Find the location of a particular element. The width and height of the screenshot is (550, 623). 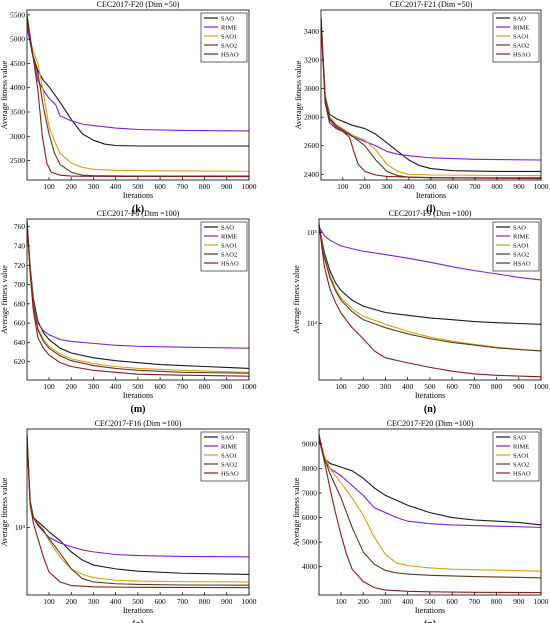

panel-label: (n) is located at coordinates (430, 409).